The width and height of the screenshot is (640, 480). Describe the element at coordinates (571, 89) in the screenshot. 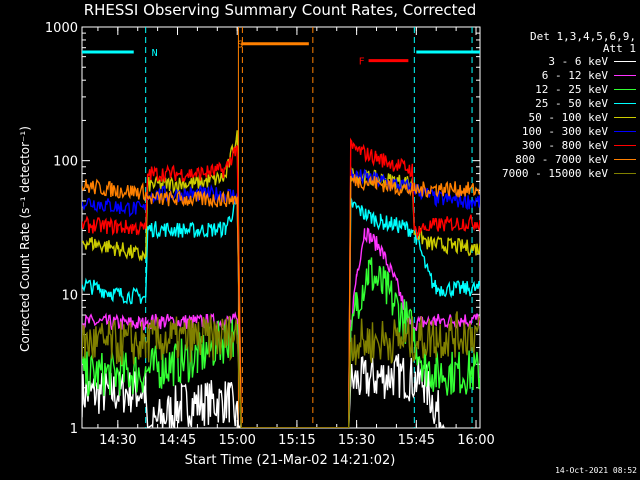

I see `legend-label: 12 - 25 keV` at that location.